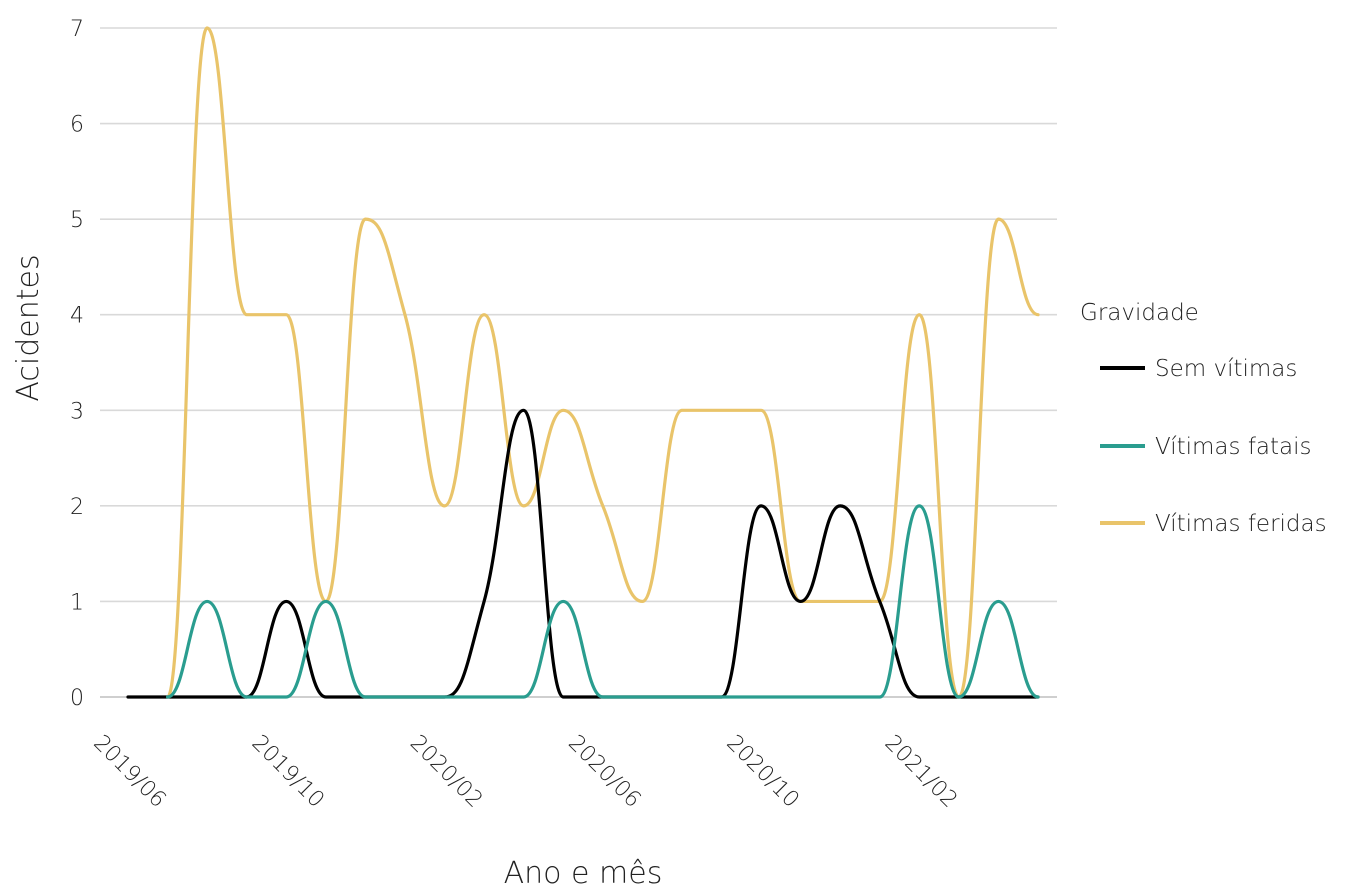 Image resolution: width=1345 pixels, height=891 pixels. Describe the element at coordinates (77, 220) in the screenshot. I see `y-tick-label-5: 5` at that location.